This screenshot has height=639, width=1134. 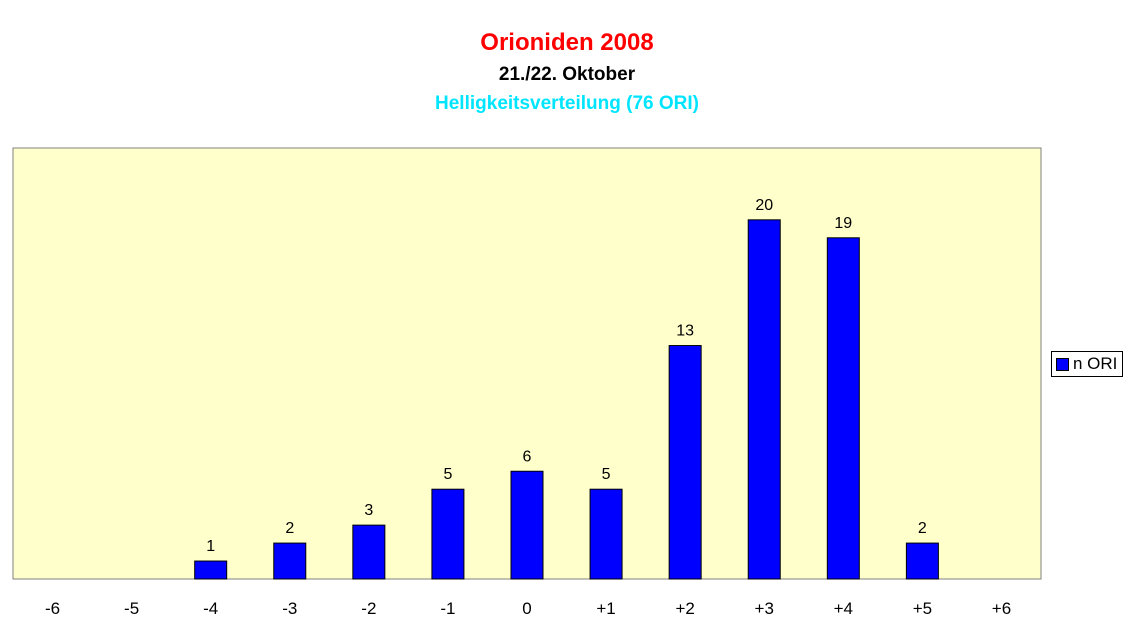 I want to click on bar--3, so click(x=290, y=561).